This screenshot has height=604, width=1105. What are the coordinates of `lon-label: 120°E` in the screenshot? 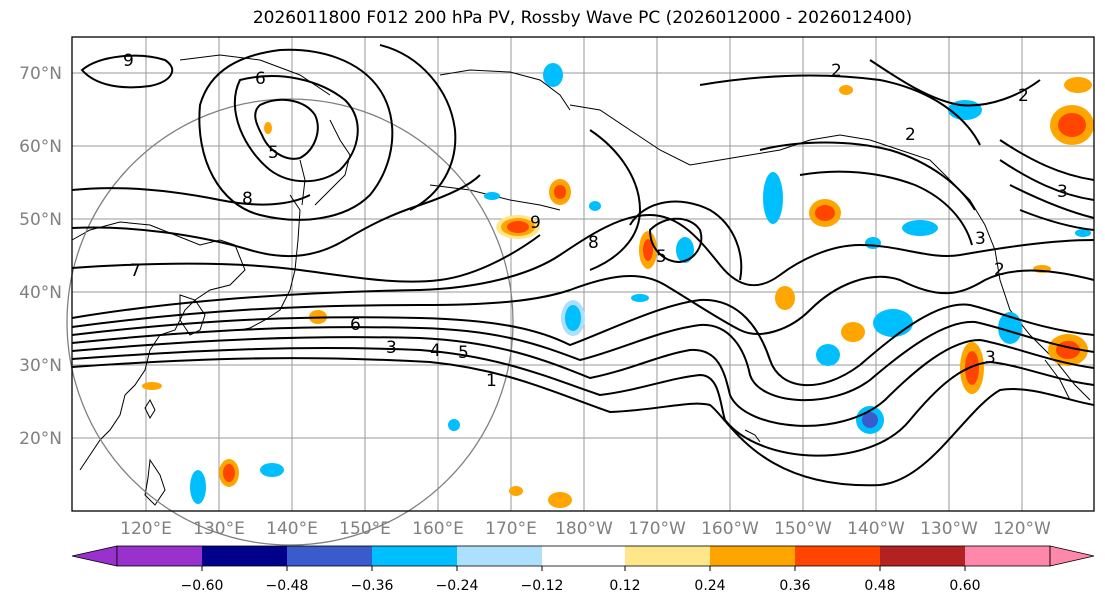 It's located at (146, 529).